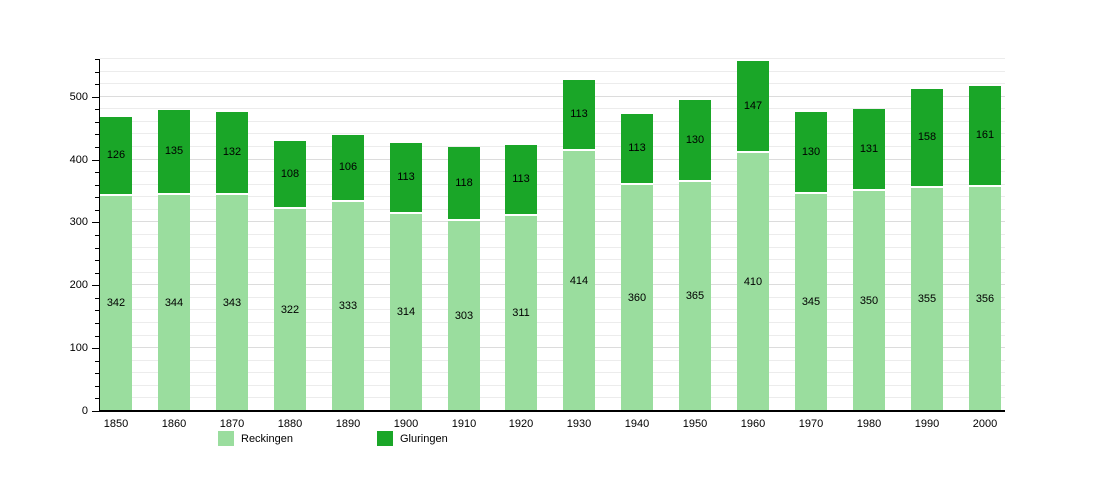 The image size is (1100, 500). I want to click on x-axis-label: 1900, so click(406, 424).